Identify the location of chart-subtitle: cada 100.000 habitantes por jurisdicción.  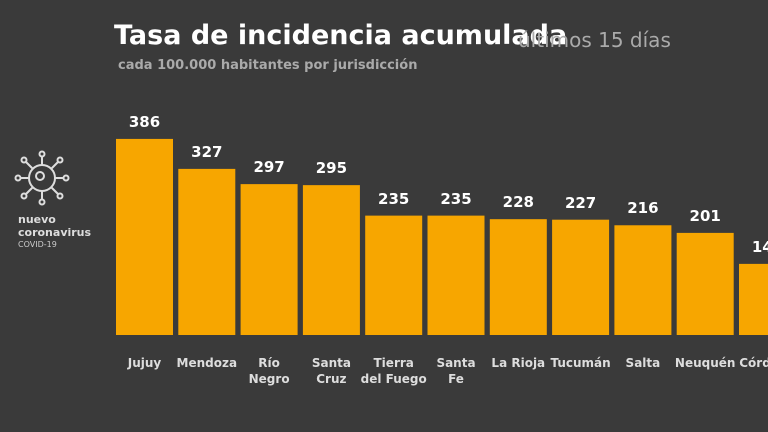
(268, 65).